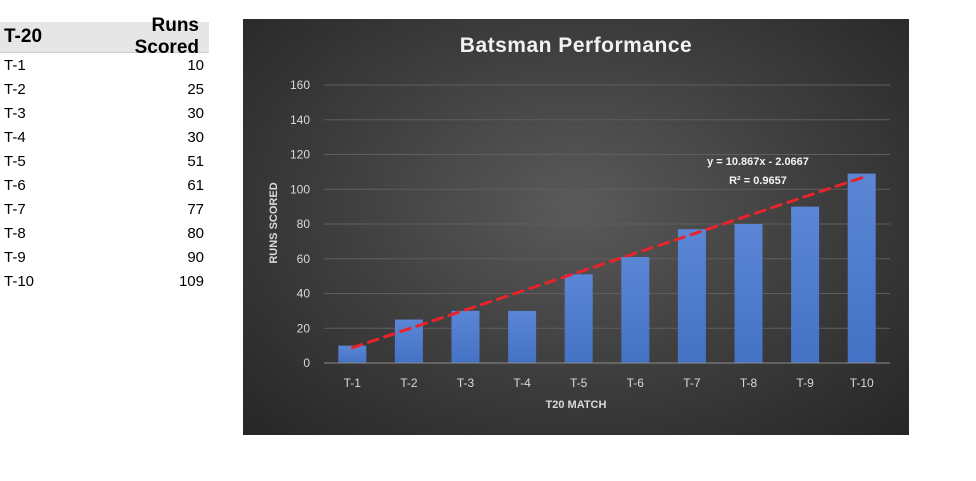 This screenshot has width=976, height=481. What do you see at coordinates (304, 259) in the screenshot?
I see `y-tick-label: 60` at bounding box center [304, 259].